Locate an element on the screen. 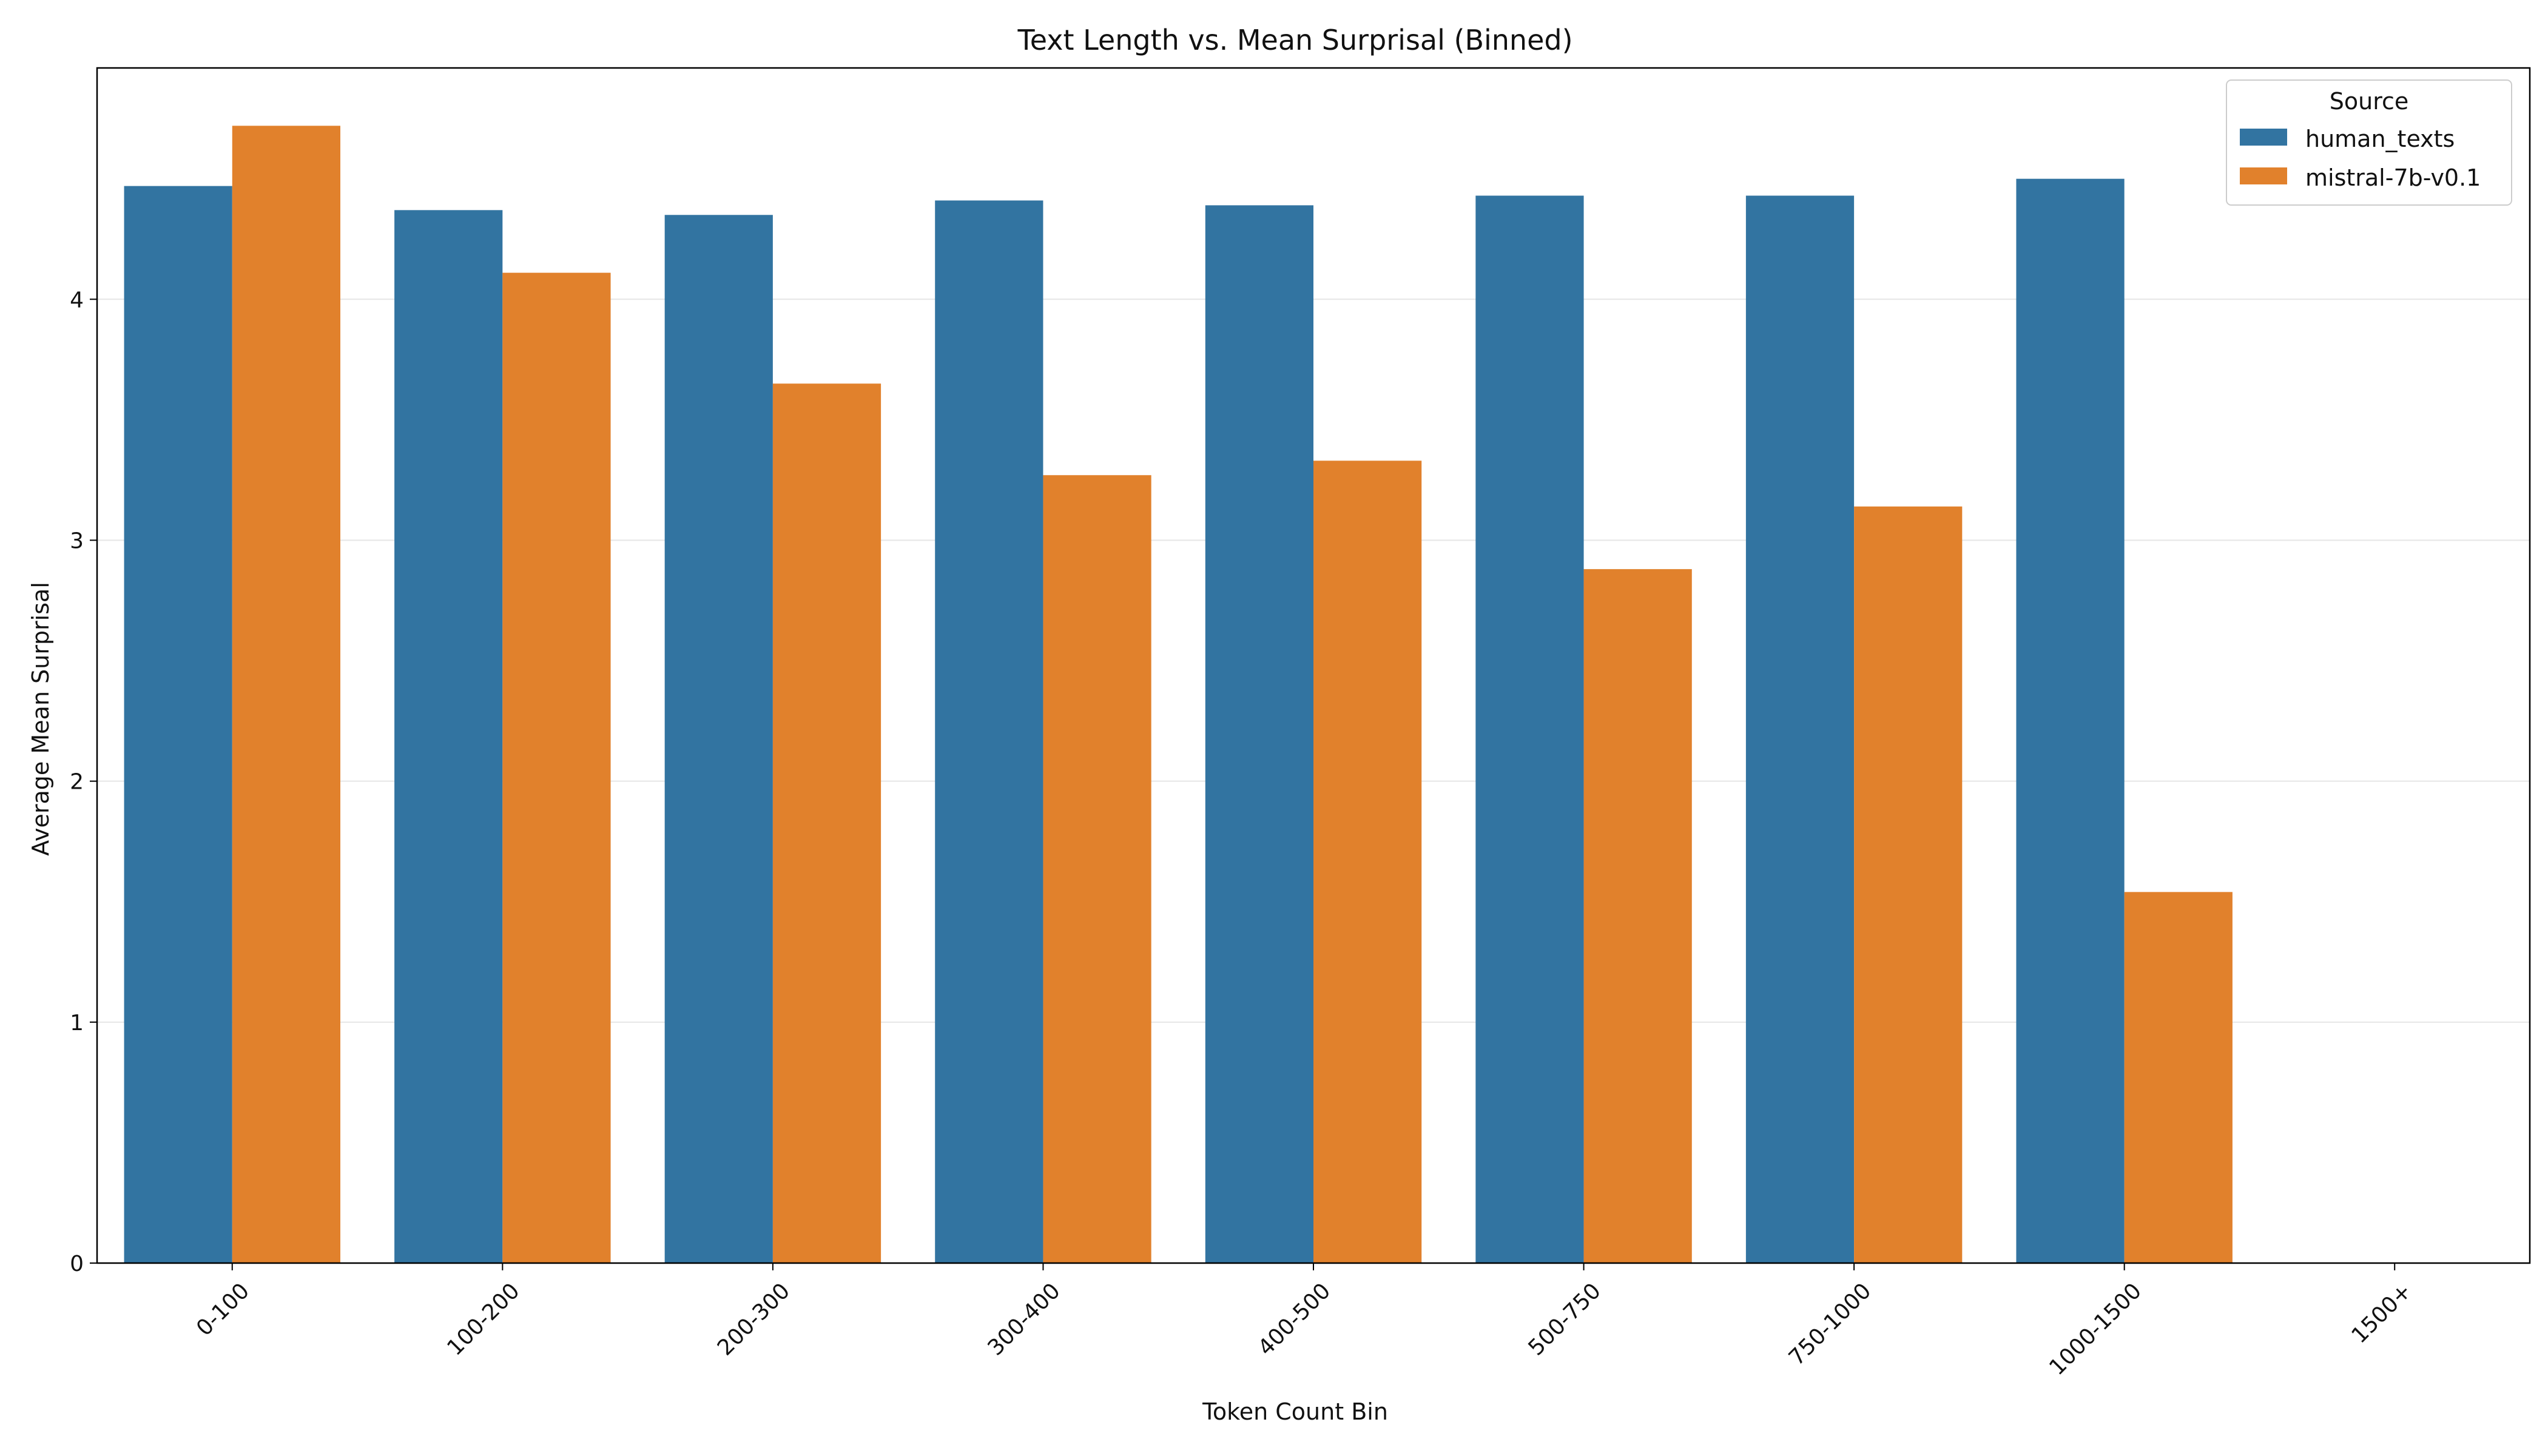  x-tick-label: 0-100 is located at coordinates (223, 1309).